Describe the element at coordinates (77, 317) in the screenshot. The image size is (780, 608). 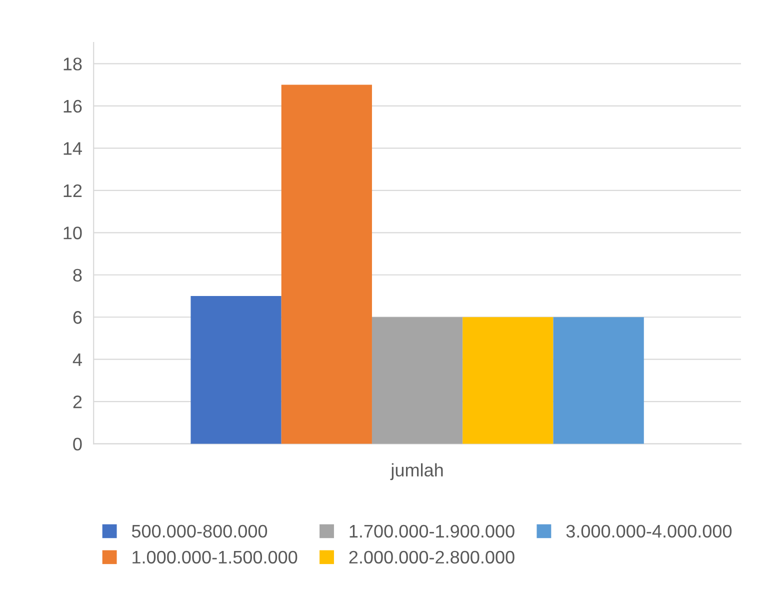
I see `y-tick-label: 6` at that location.